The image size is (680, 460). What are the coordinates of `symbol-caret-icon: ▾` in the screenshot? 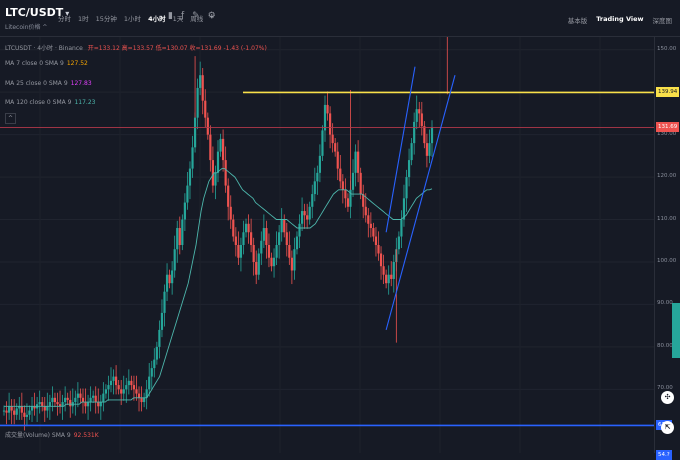 It's located at (67, 13).